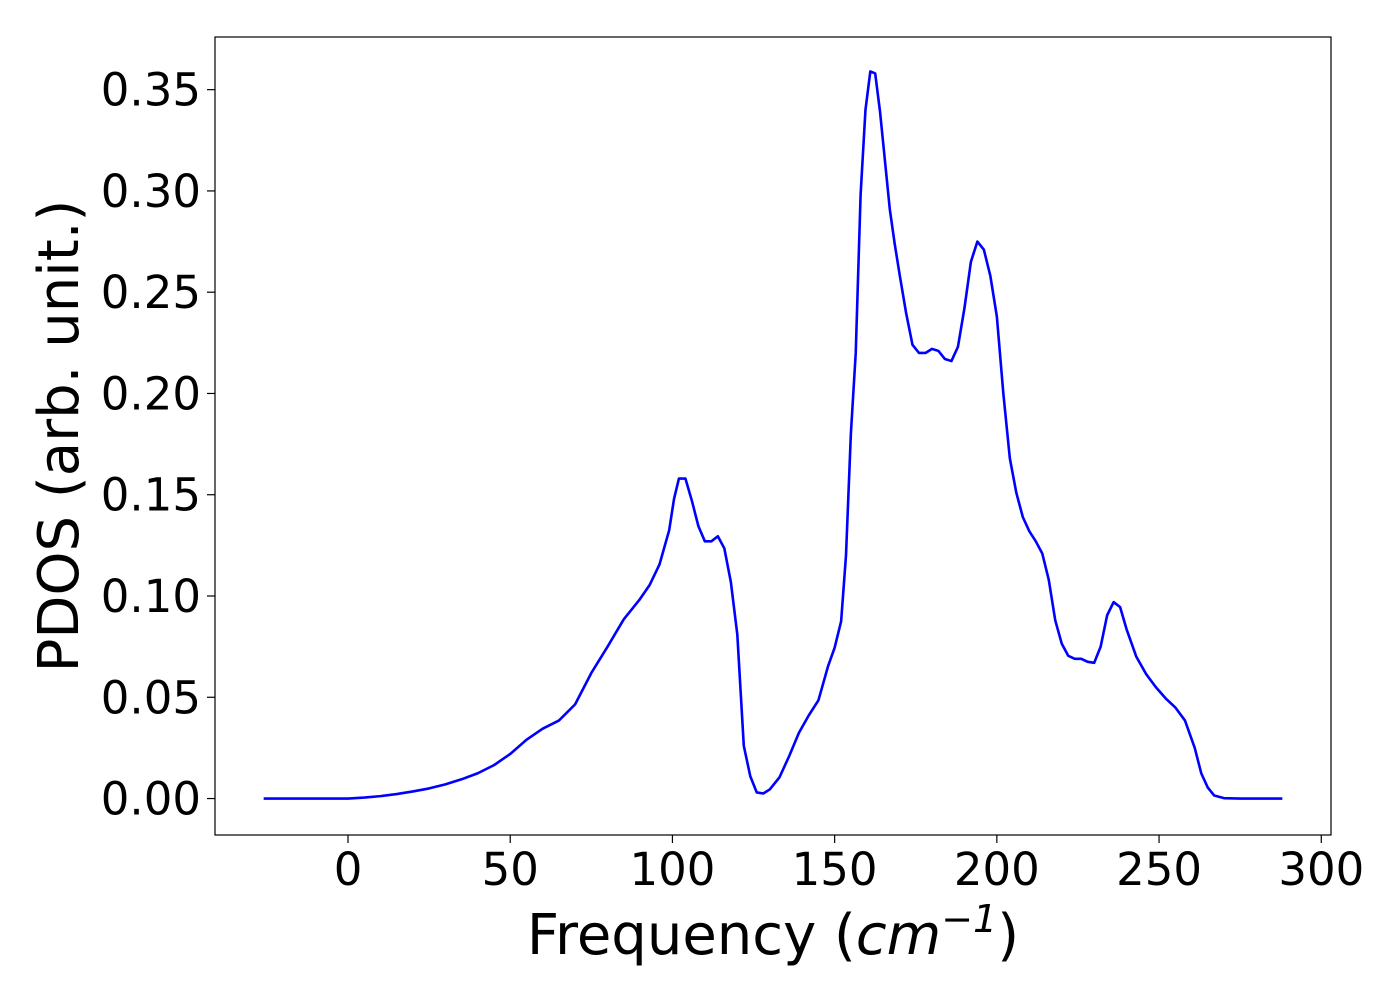  What do you see at coordinates (151, 292) in the screenshot?
I see `y-tick-label: 0.25` at bounding box center [151, 292].